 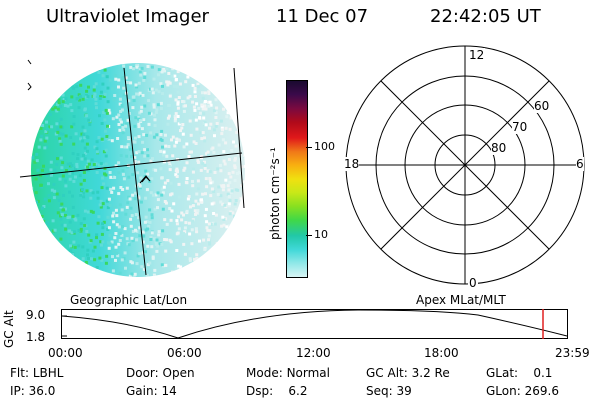 What do you see at coordinates (499, 148) in the screenshot?
I see `lat-label-80: 80` at bounding box center [499, 148].